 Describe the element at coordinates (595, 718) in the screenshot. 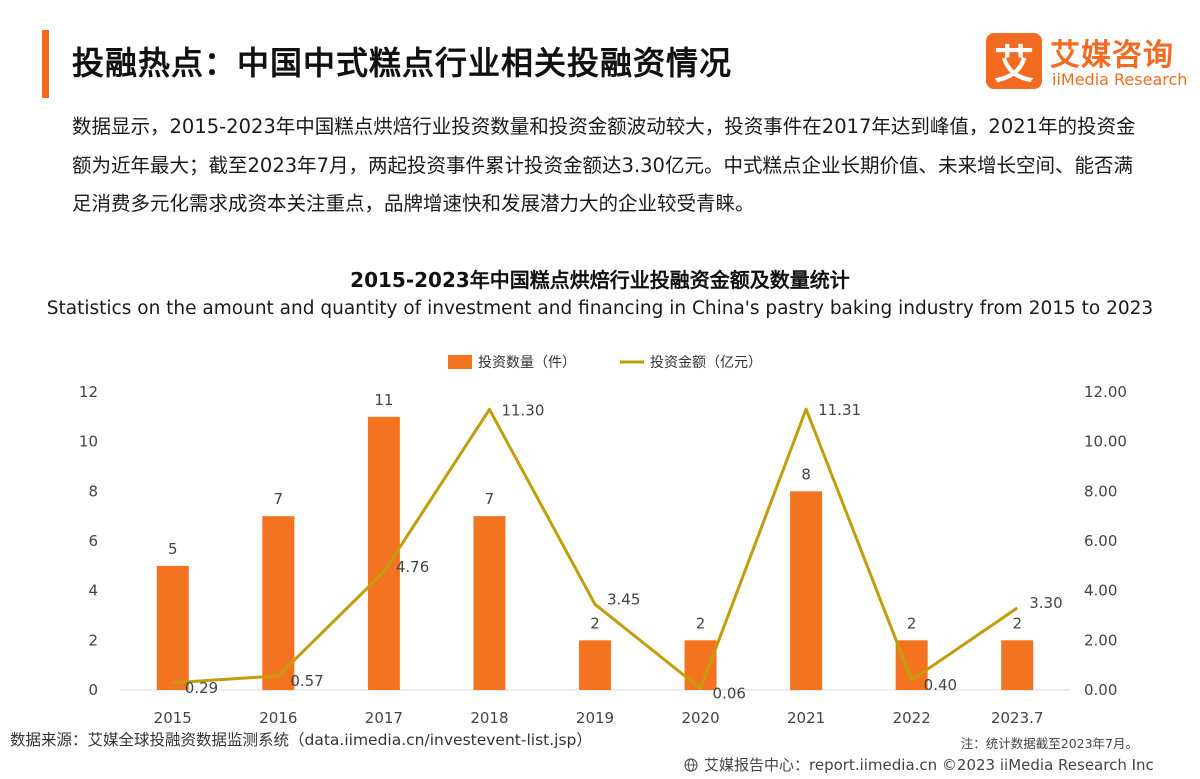

I see `x-tick-label: 2019` at that location.